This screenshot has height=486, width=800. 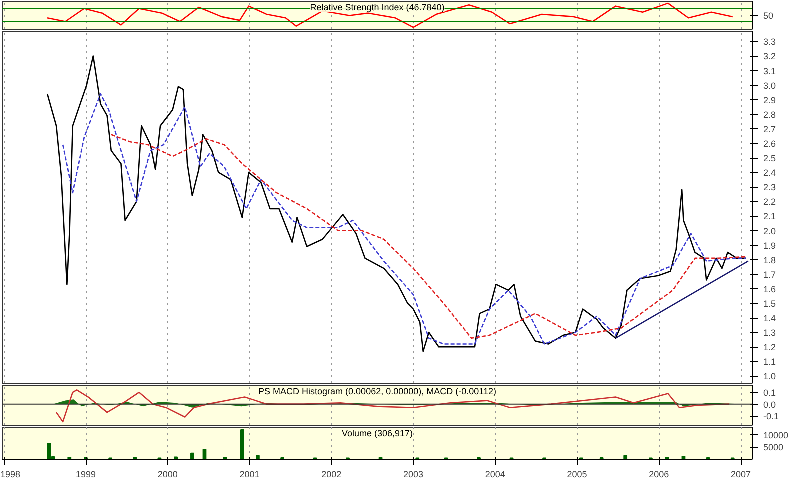 What do you see at coordinates (770, 319) in the screenshot?
I see `y-tick-label: 1.4` at bounding box center [770, 319].